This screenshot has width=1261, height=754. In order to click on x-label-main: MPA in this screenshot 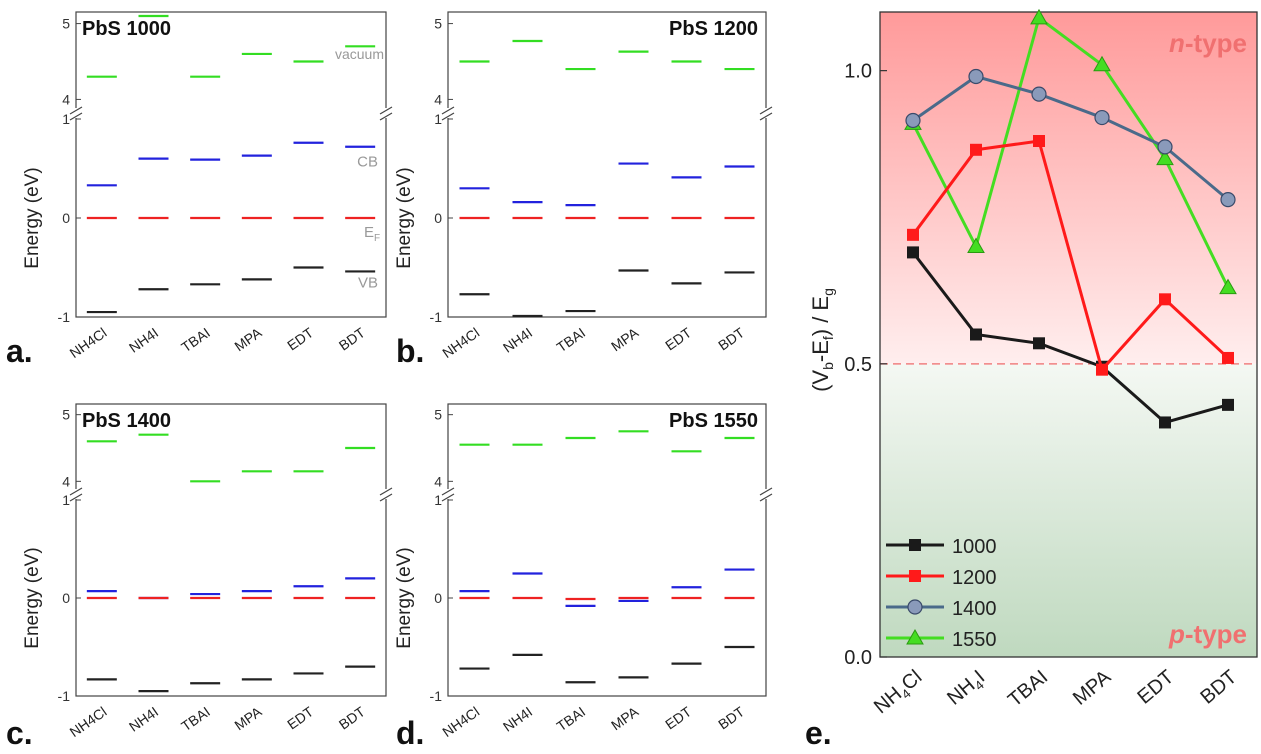, I will do `click(1092, 688)`.